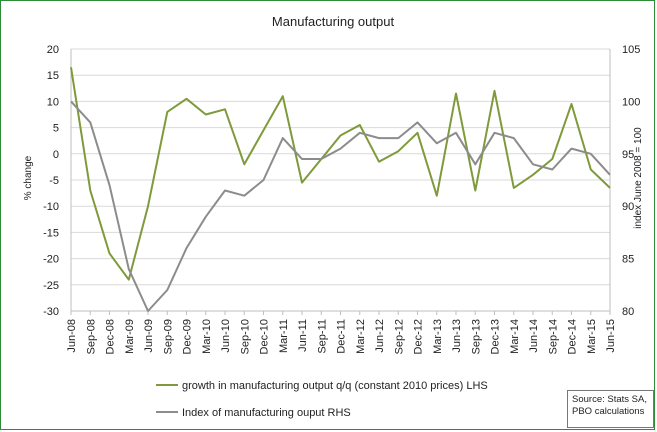  Describe the element at coordinates (207, 336) in the screenshot. I see `x-tick-label: Mar-10` at that location.